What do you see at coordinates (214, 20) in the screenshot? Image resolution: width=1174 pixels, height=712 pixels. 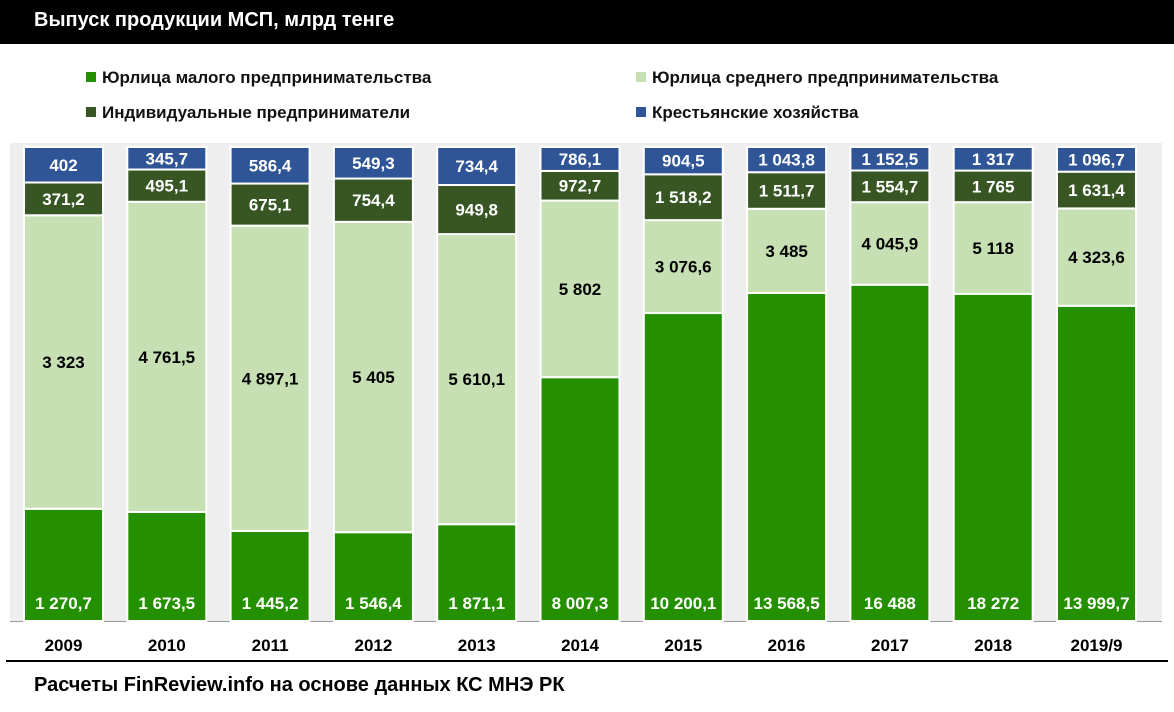 I see `chart-title: Выпуск продукции МСП, млрд тенге` at bounding box center [214, 20].